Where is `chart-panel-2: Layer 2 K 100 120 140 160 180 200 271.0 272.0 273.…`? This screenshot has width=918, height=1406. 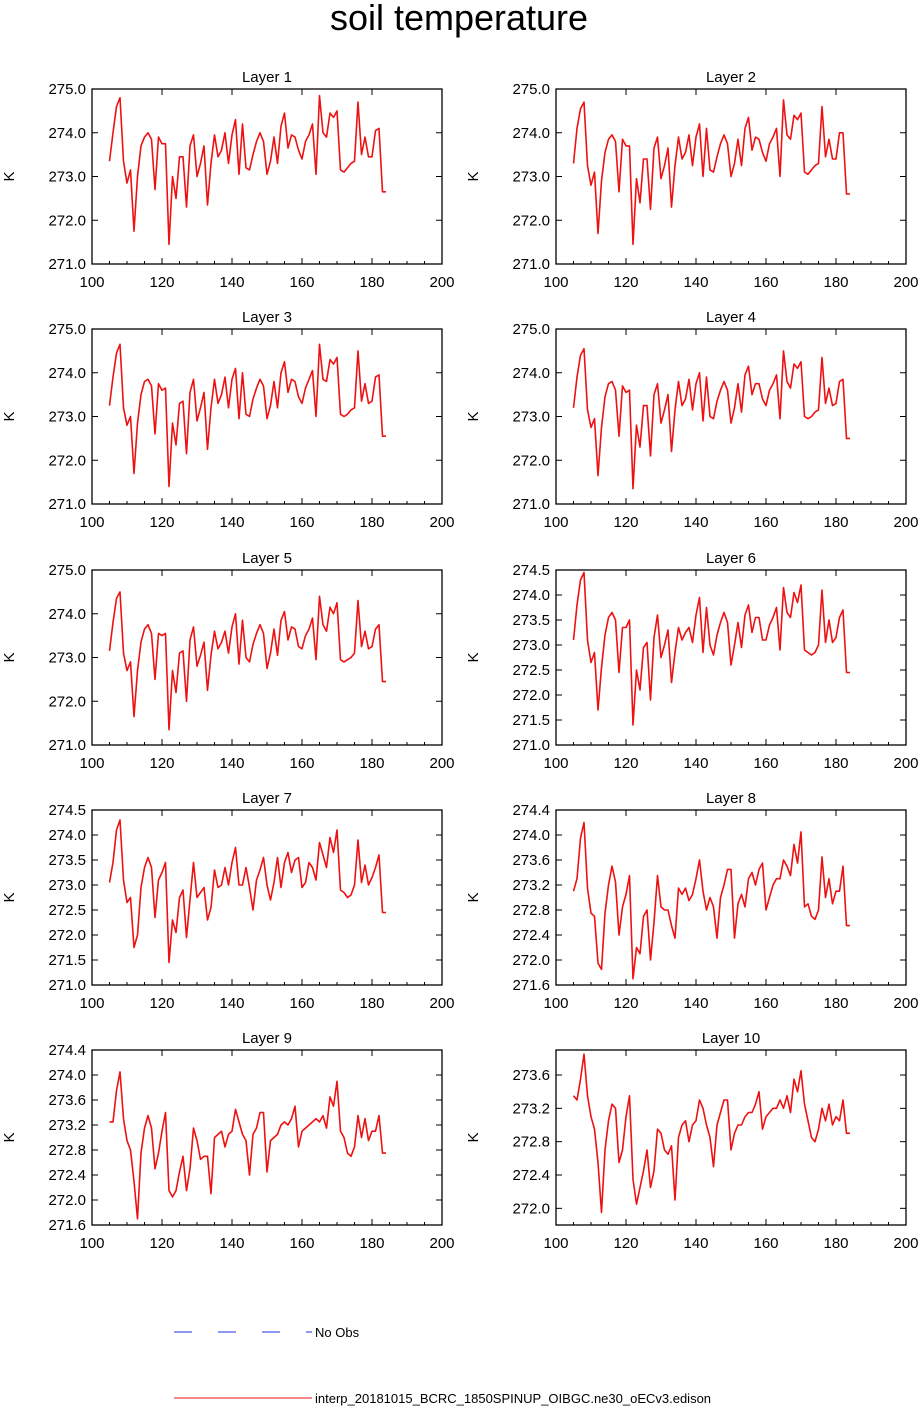 chart-panel-2: Layer 2 K 100 120 140 160 180 200 271.0 272.0 273.… is located at coordinates (691, 180).